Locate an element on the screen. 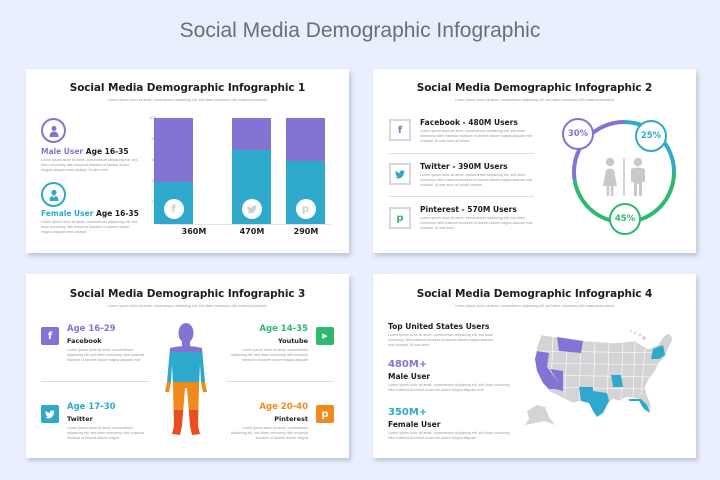 Image resolution: width=720 pixels, height=480 pixels. bar-twitter is located at coordinates (251, 171).